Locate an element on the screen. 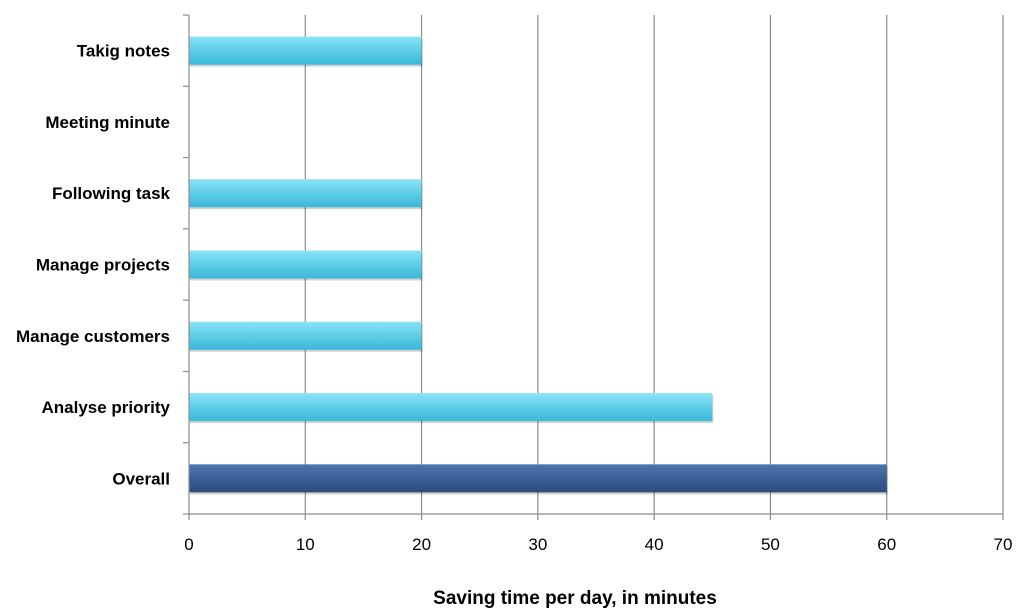 The width and height of the screenshot is (1019, 613). category-label: Takig notes is located at coordinates (123, 51).